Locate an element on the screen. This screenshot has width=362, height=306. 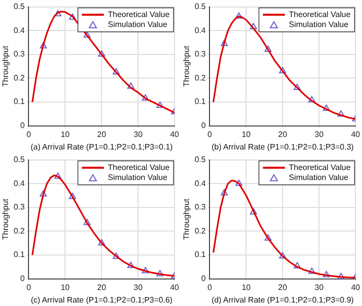
x-axis-title: (c) Arrival Rate (P1=0.1;P2=0.1;P3=0.6) is located at coordinates (101, 299).